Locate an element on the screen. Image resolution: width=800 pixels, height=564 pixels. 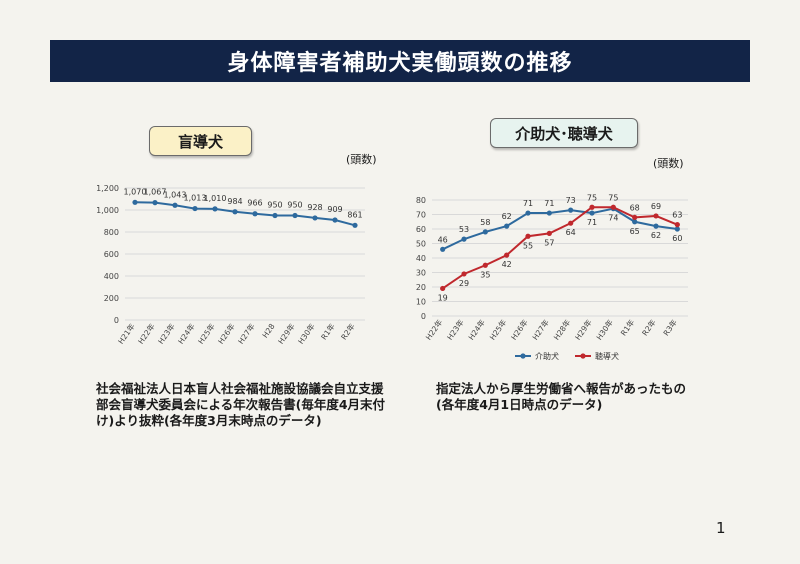
data-label: 1,013 is located at coordinates (195, 198).